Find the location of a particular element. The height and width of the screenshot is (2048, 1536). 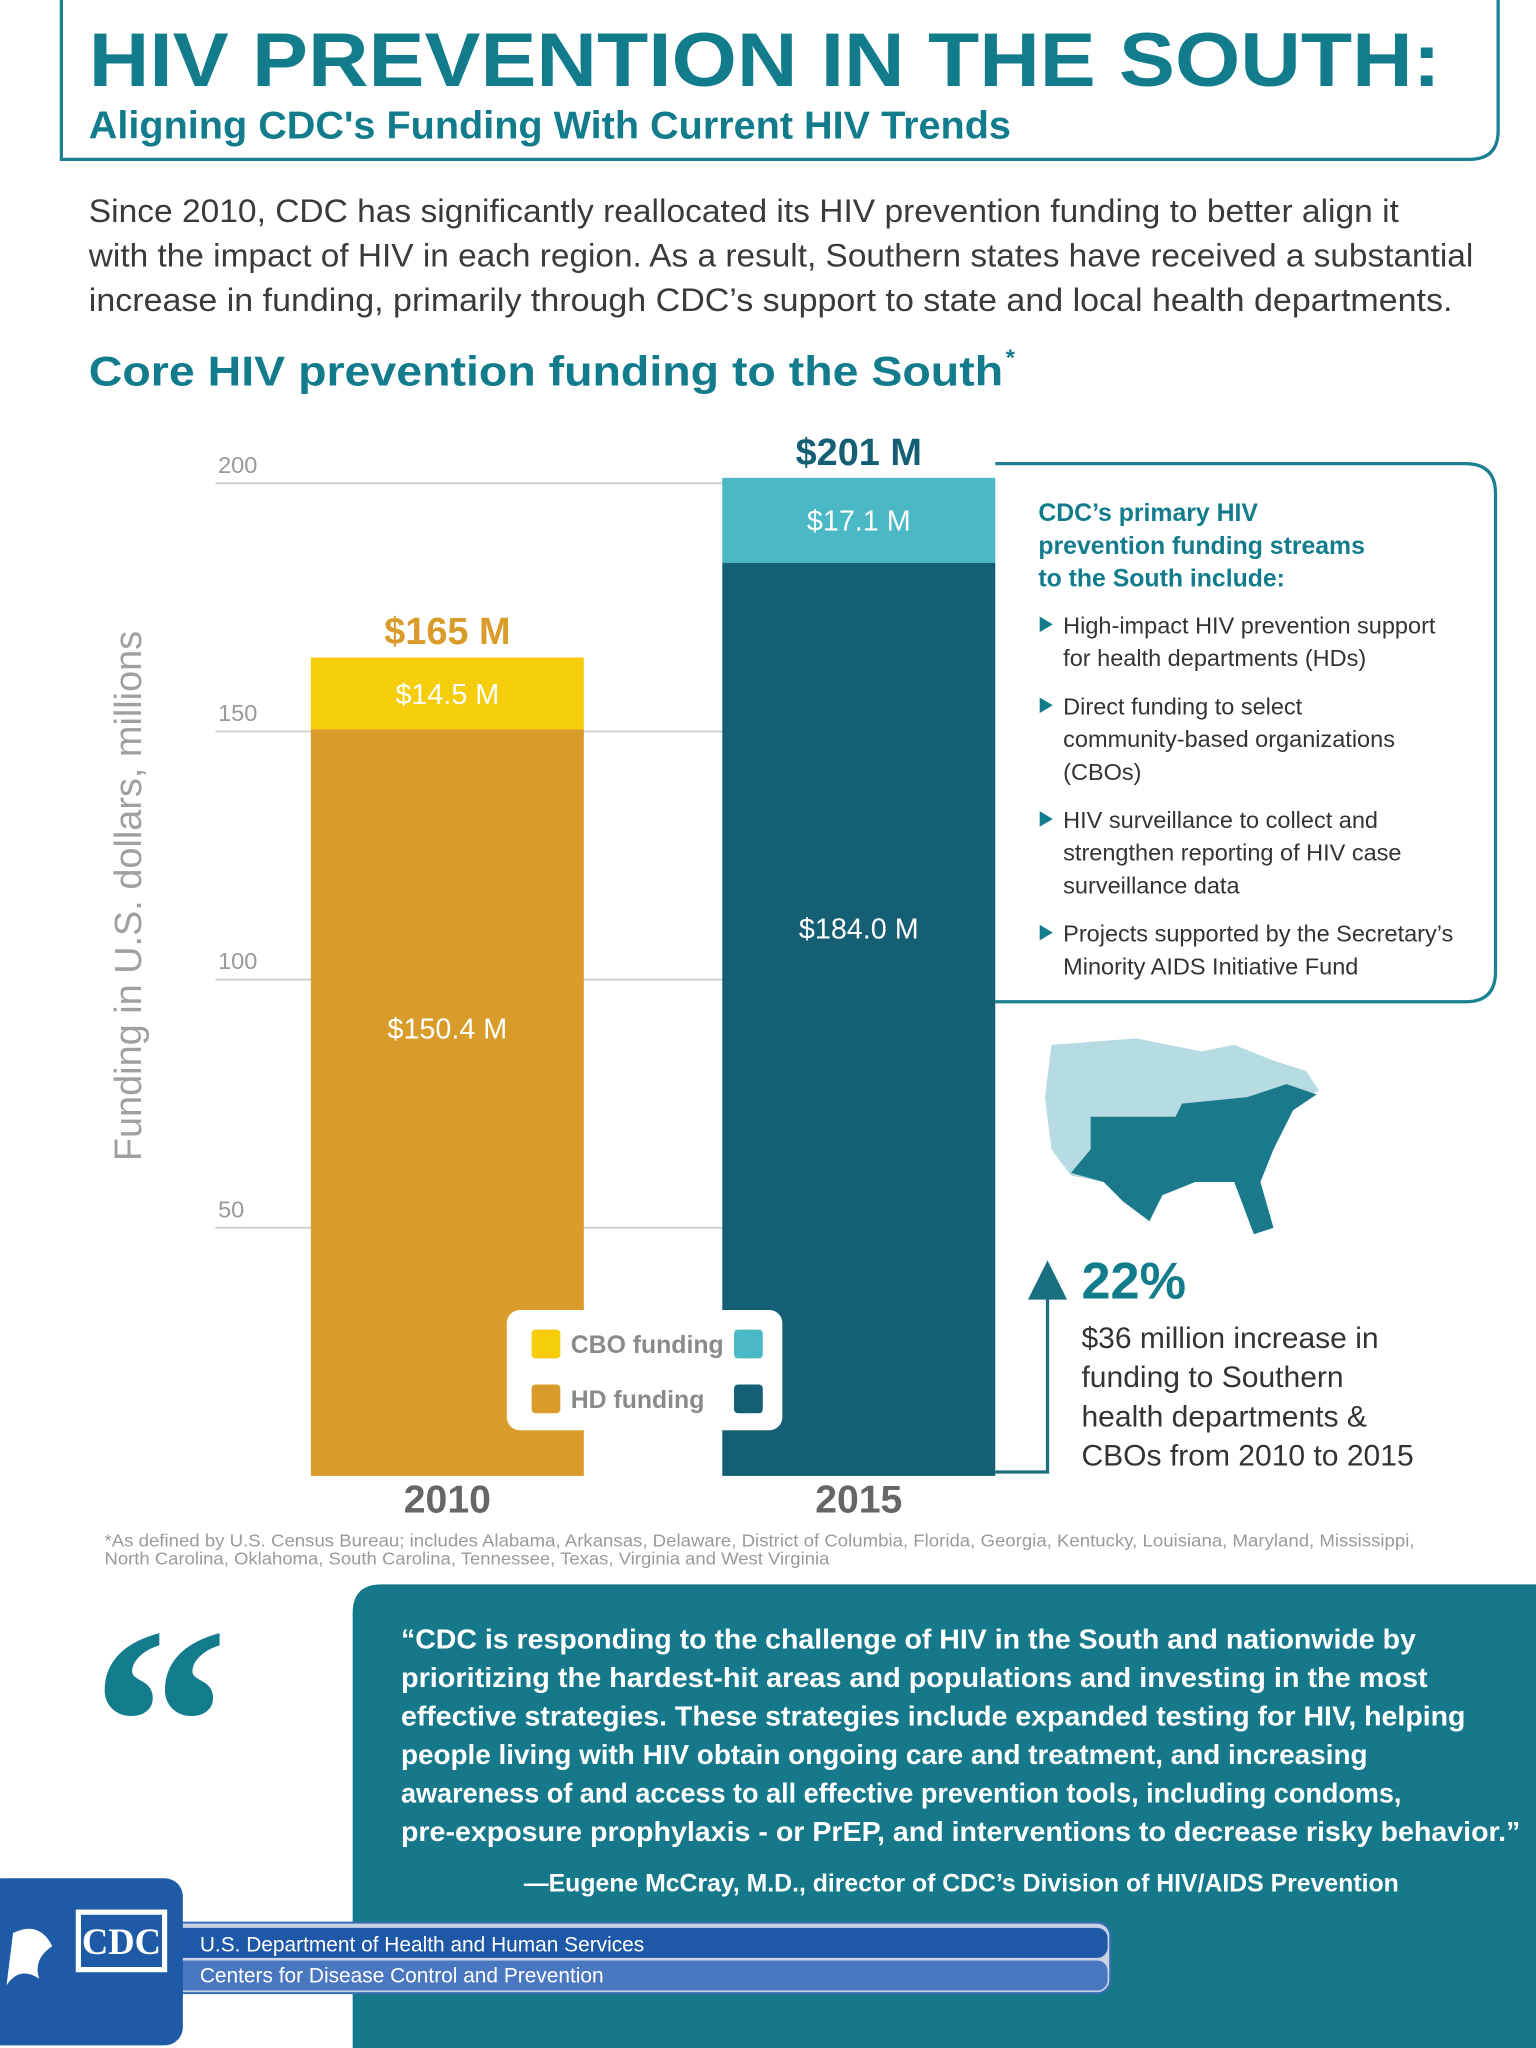

increase-arrow-head is located at coordinates (1047, 1280).